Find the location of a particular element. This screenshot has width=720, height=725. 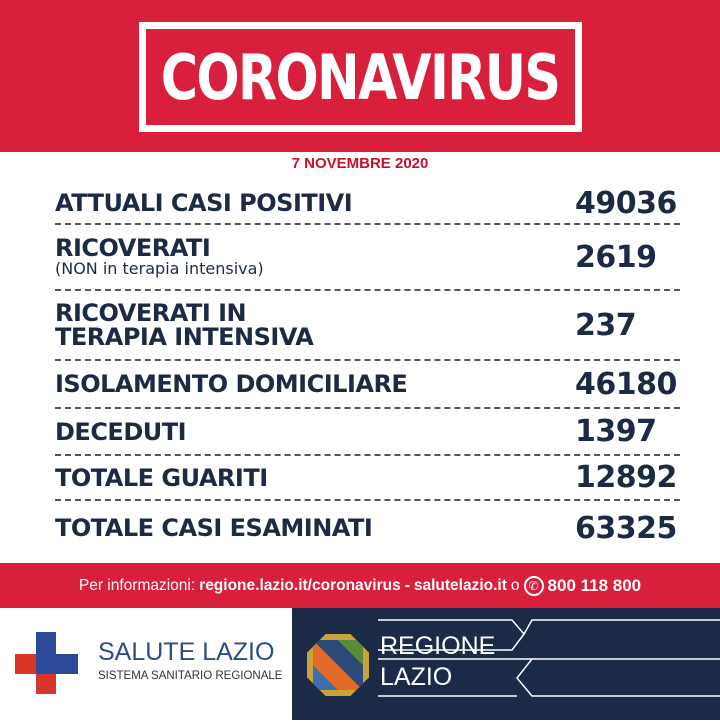

lazio-label: LAZIO is located at coordinates (416, 677).